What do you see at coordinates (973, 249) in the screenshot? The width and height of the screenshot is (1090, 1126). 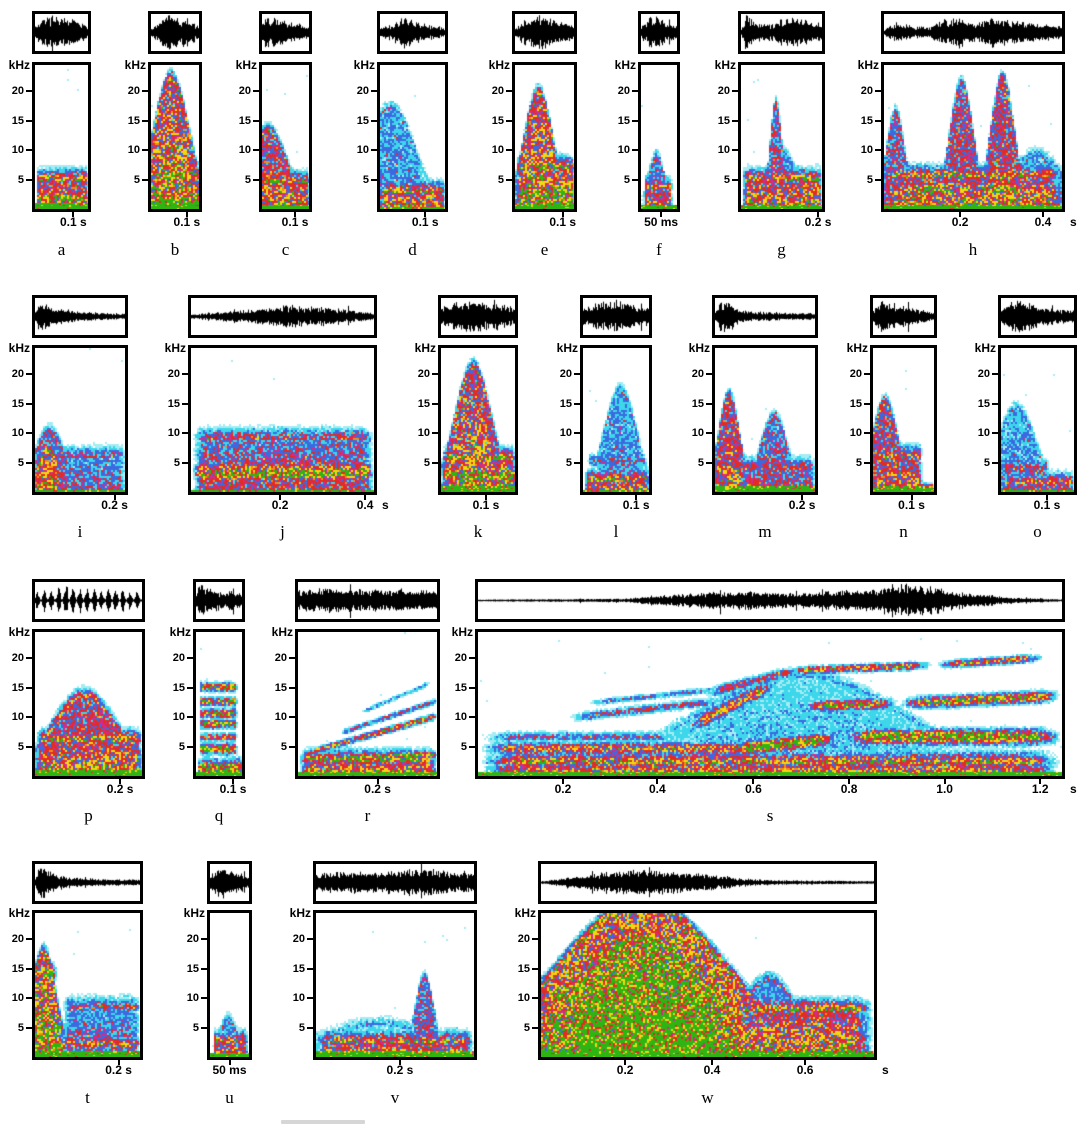 I see `panel-letter-h: h` at bounding box center [973, 249].